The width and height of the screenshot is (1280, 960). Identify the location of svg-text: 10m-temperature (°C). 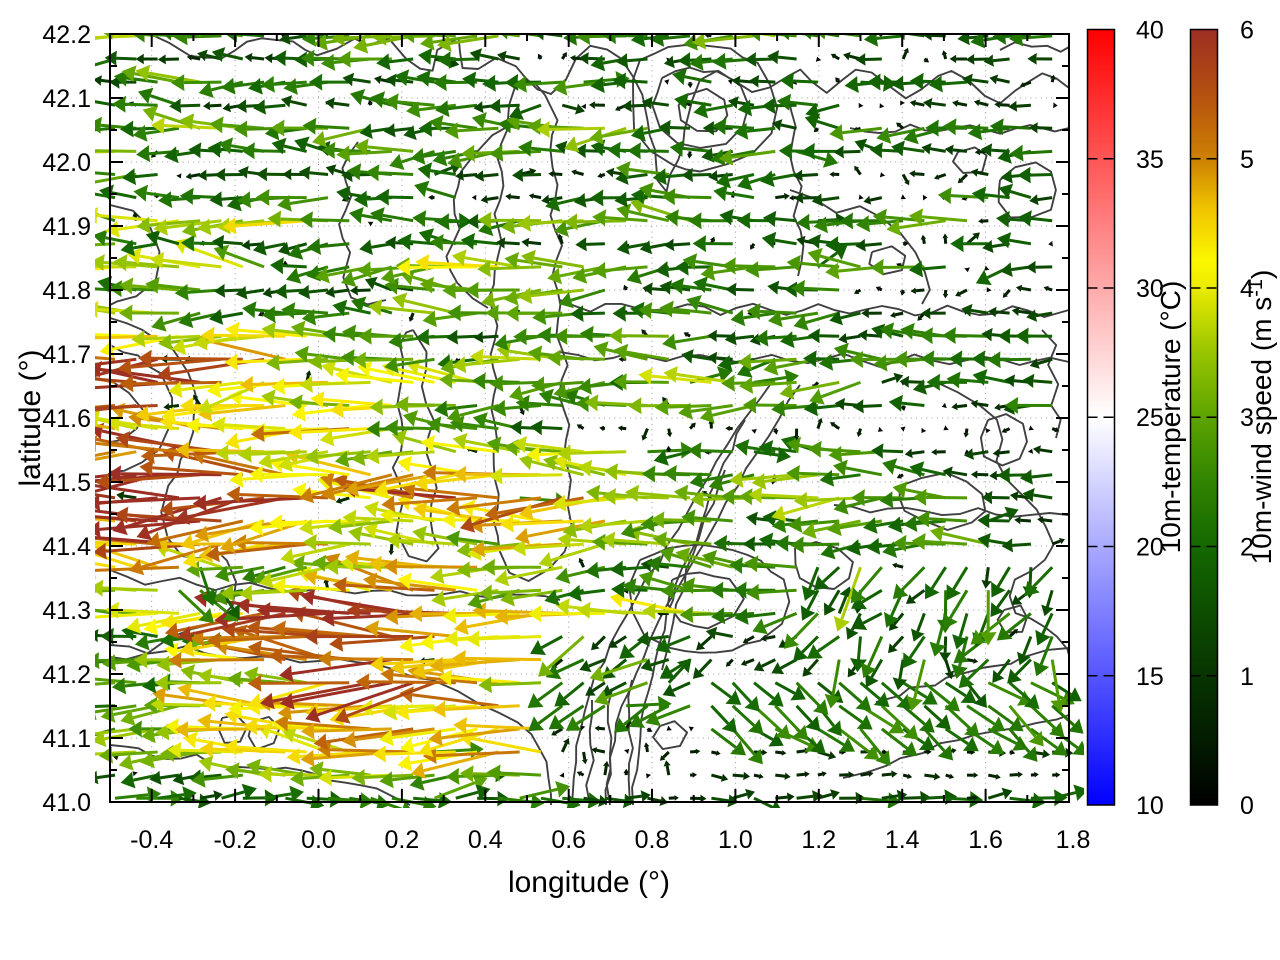
(1170, 417).